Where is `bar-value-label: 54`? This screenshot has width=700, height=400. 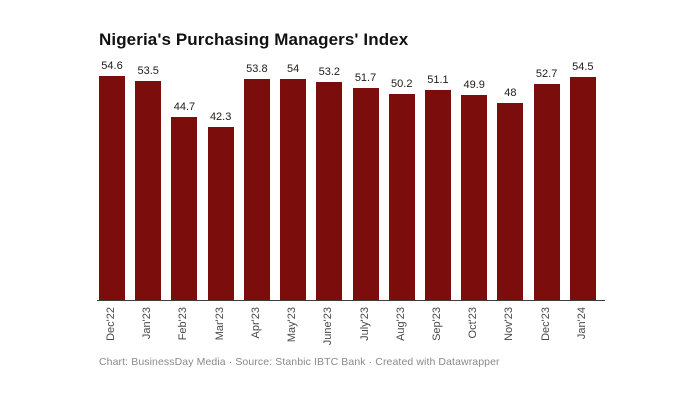 bar-value-label: 54 is located at coordinates (293, 69).